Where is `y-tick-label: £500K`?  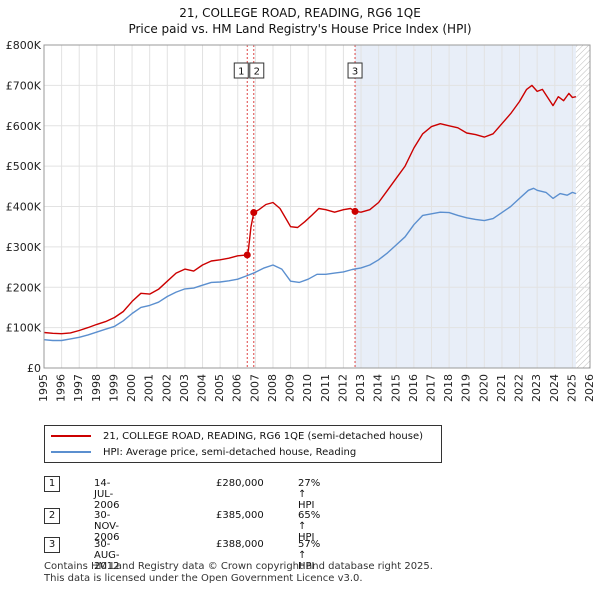
y-tick-label: £500K is located at coordinates (24, 166).